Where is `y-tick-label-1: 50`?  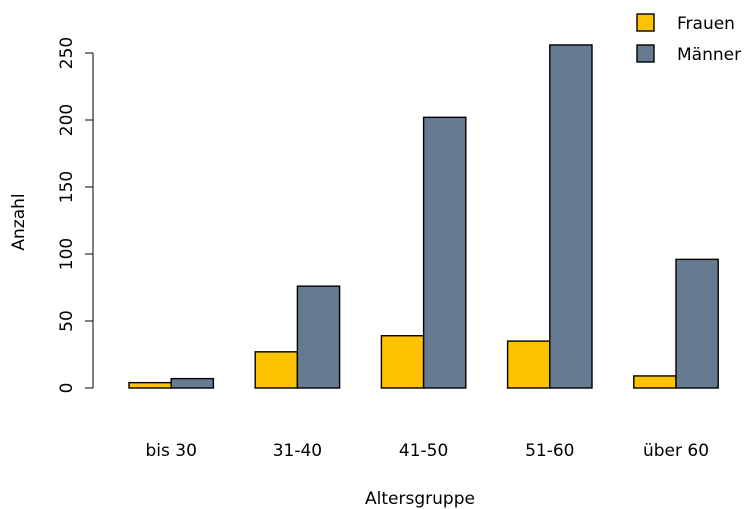
y-tick-label-1: 50 is located at coordinates (67, 321).